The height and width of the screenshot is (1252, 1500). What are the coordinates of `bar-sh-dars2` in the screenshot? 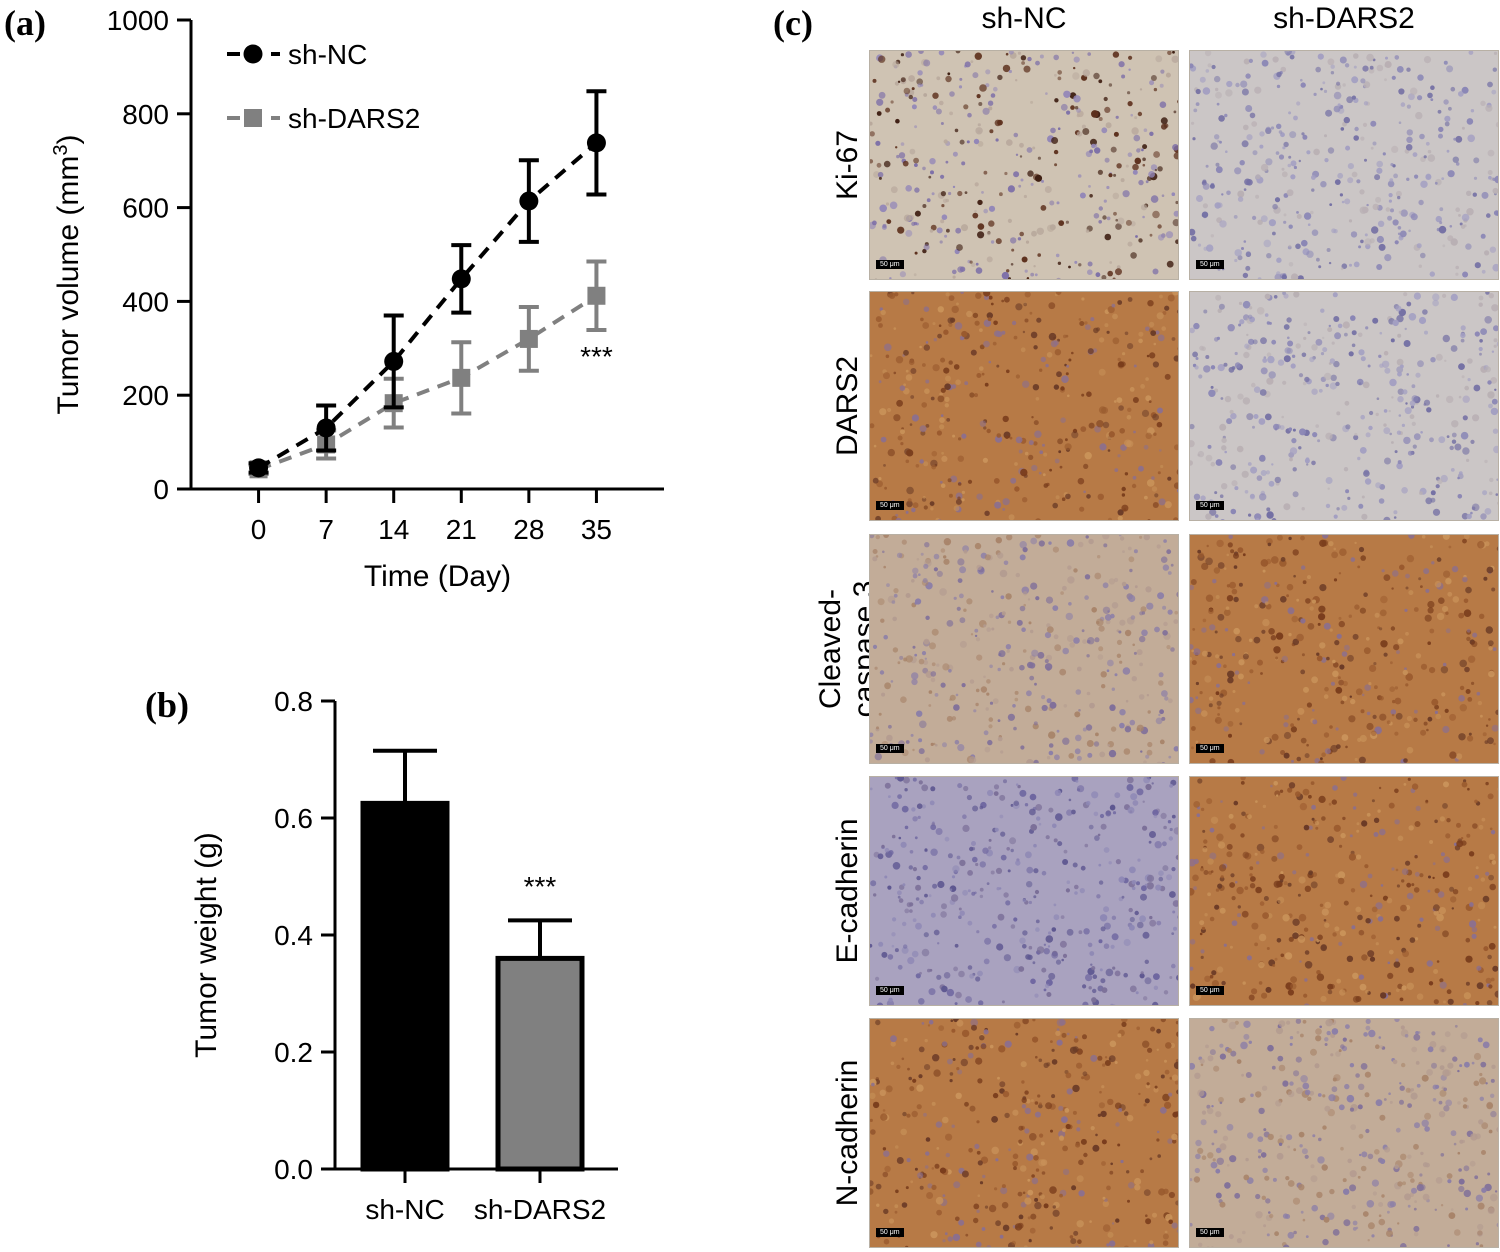 It's located at (540, 1063).